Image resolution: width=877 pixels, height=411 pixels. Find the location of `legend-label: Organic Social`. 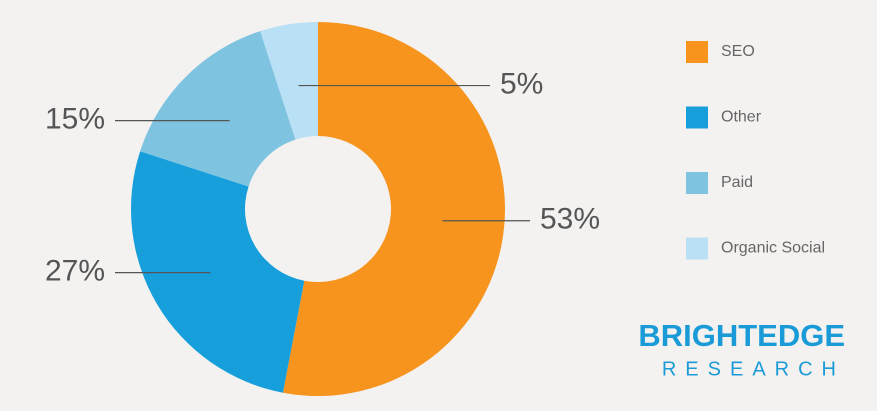

legend-label: Organic Social is located at coordinates (773, 248).